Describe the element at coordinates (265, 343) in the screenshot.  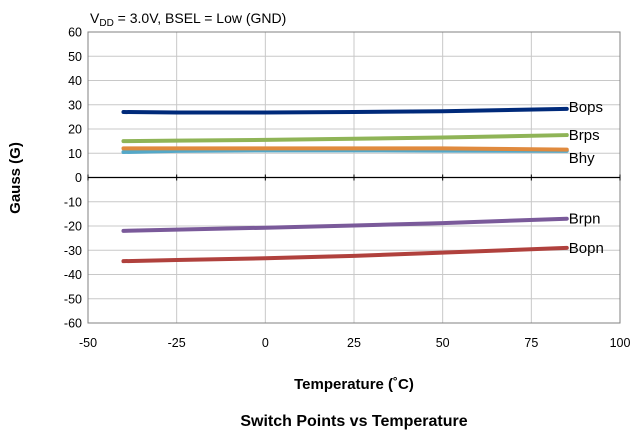
I see `x-tick-label: 0` at that location.